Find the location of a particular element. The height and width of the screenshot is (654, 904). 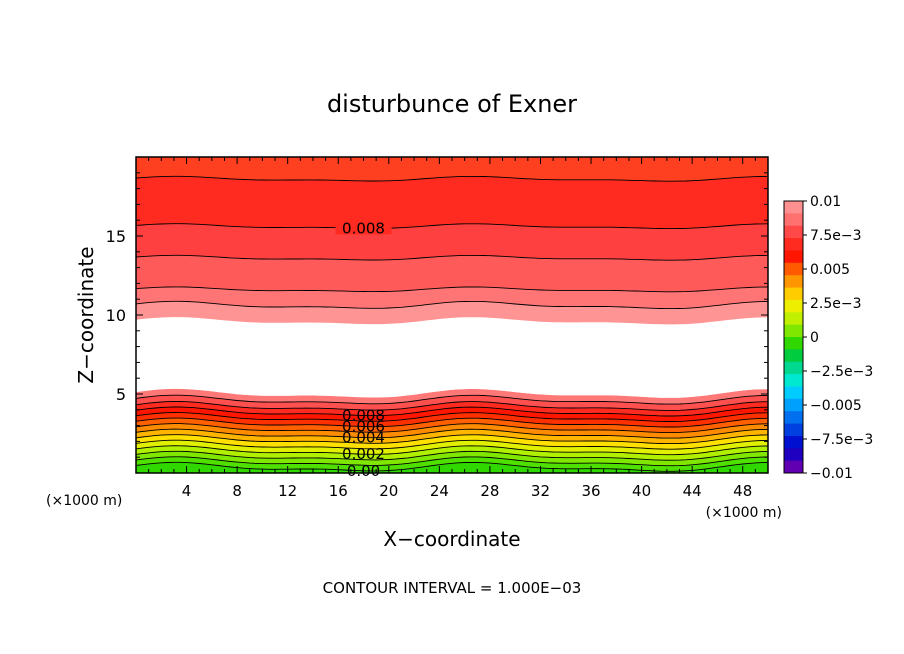

x-unit-label: (×1000 m) is located at coordinates (744, 513).